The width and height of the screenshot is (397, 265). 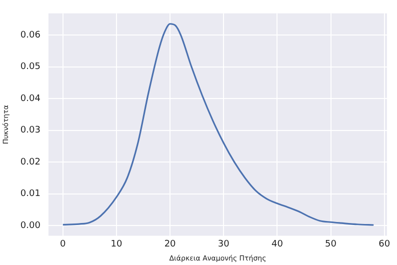 What do you see at coordinates (30, 67) in the screenshot?
I see `y-tick-label: 0.05` at bounding box center [30, 67].